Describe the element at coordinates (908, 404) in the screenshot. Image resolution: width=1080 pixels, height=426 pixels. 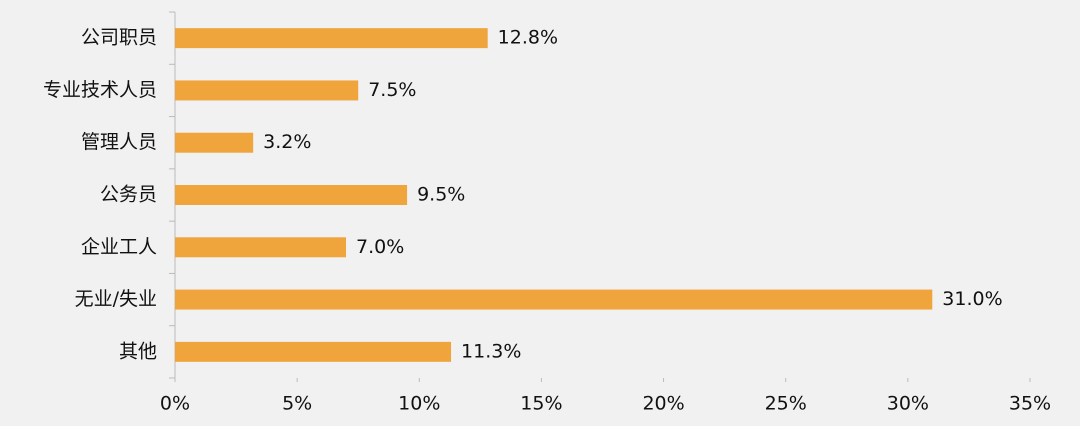
I see `x-tick-label: 30%` at that location.